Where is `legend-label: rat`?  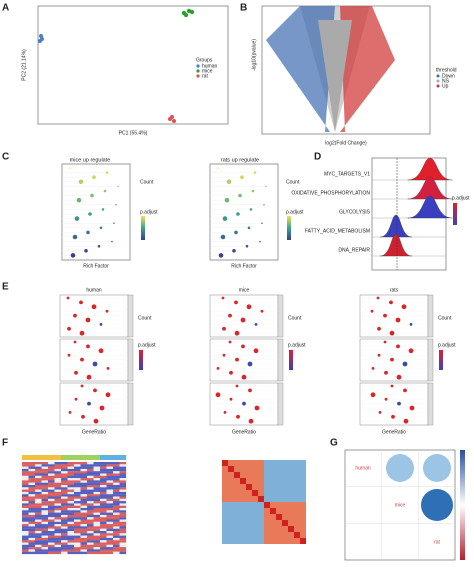 legend-label: rat is located at coordinates (205, 76).